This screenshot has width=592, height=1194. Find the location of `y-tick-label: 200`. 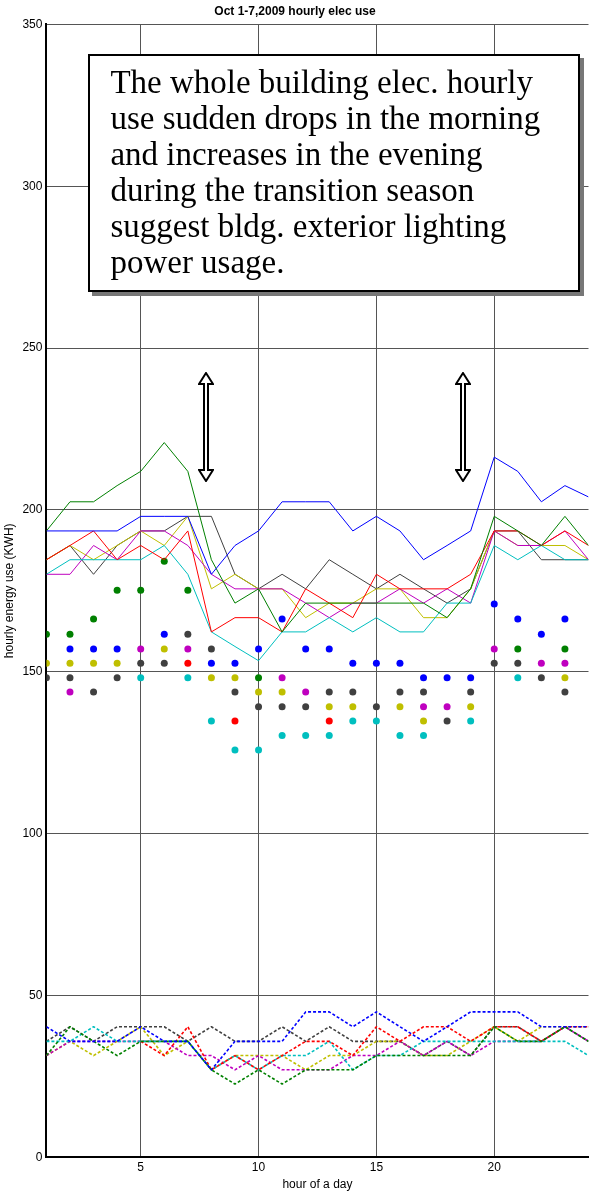

y-tick-label: 200 is located at coordinates (32, 509).